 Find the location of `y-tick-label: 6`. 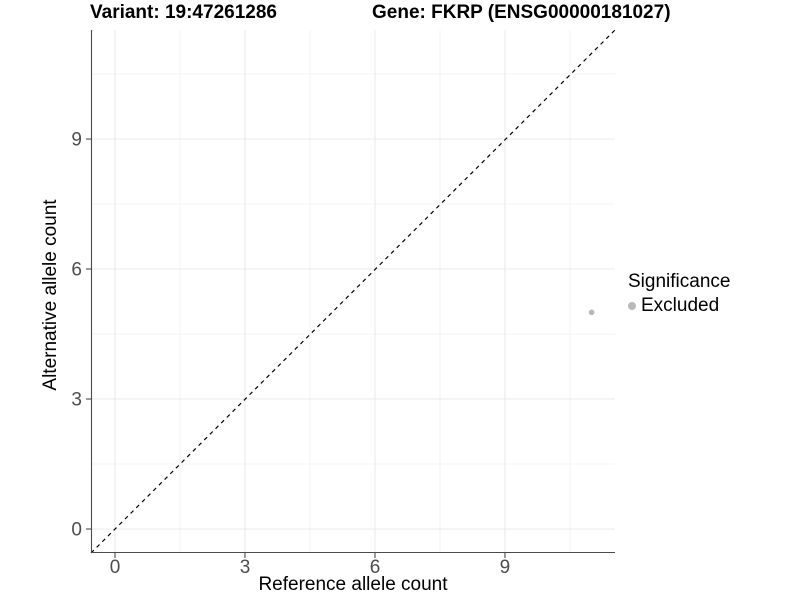

y-tick-label: 6 is located at coordinates (76, 270).